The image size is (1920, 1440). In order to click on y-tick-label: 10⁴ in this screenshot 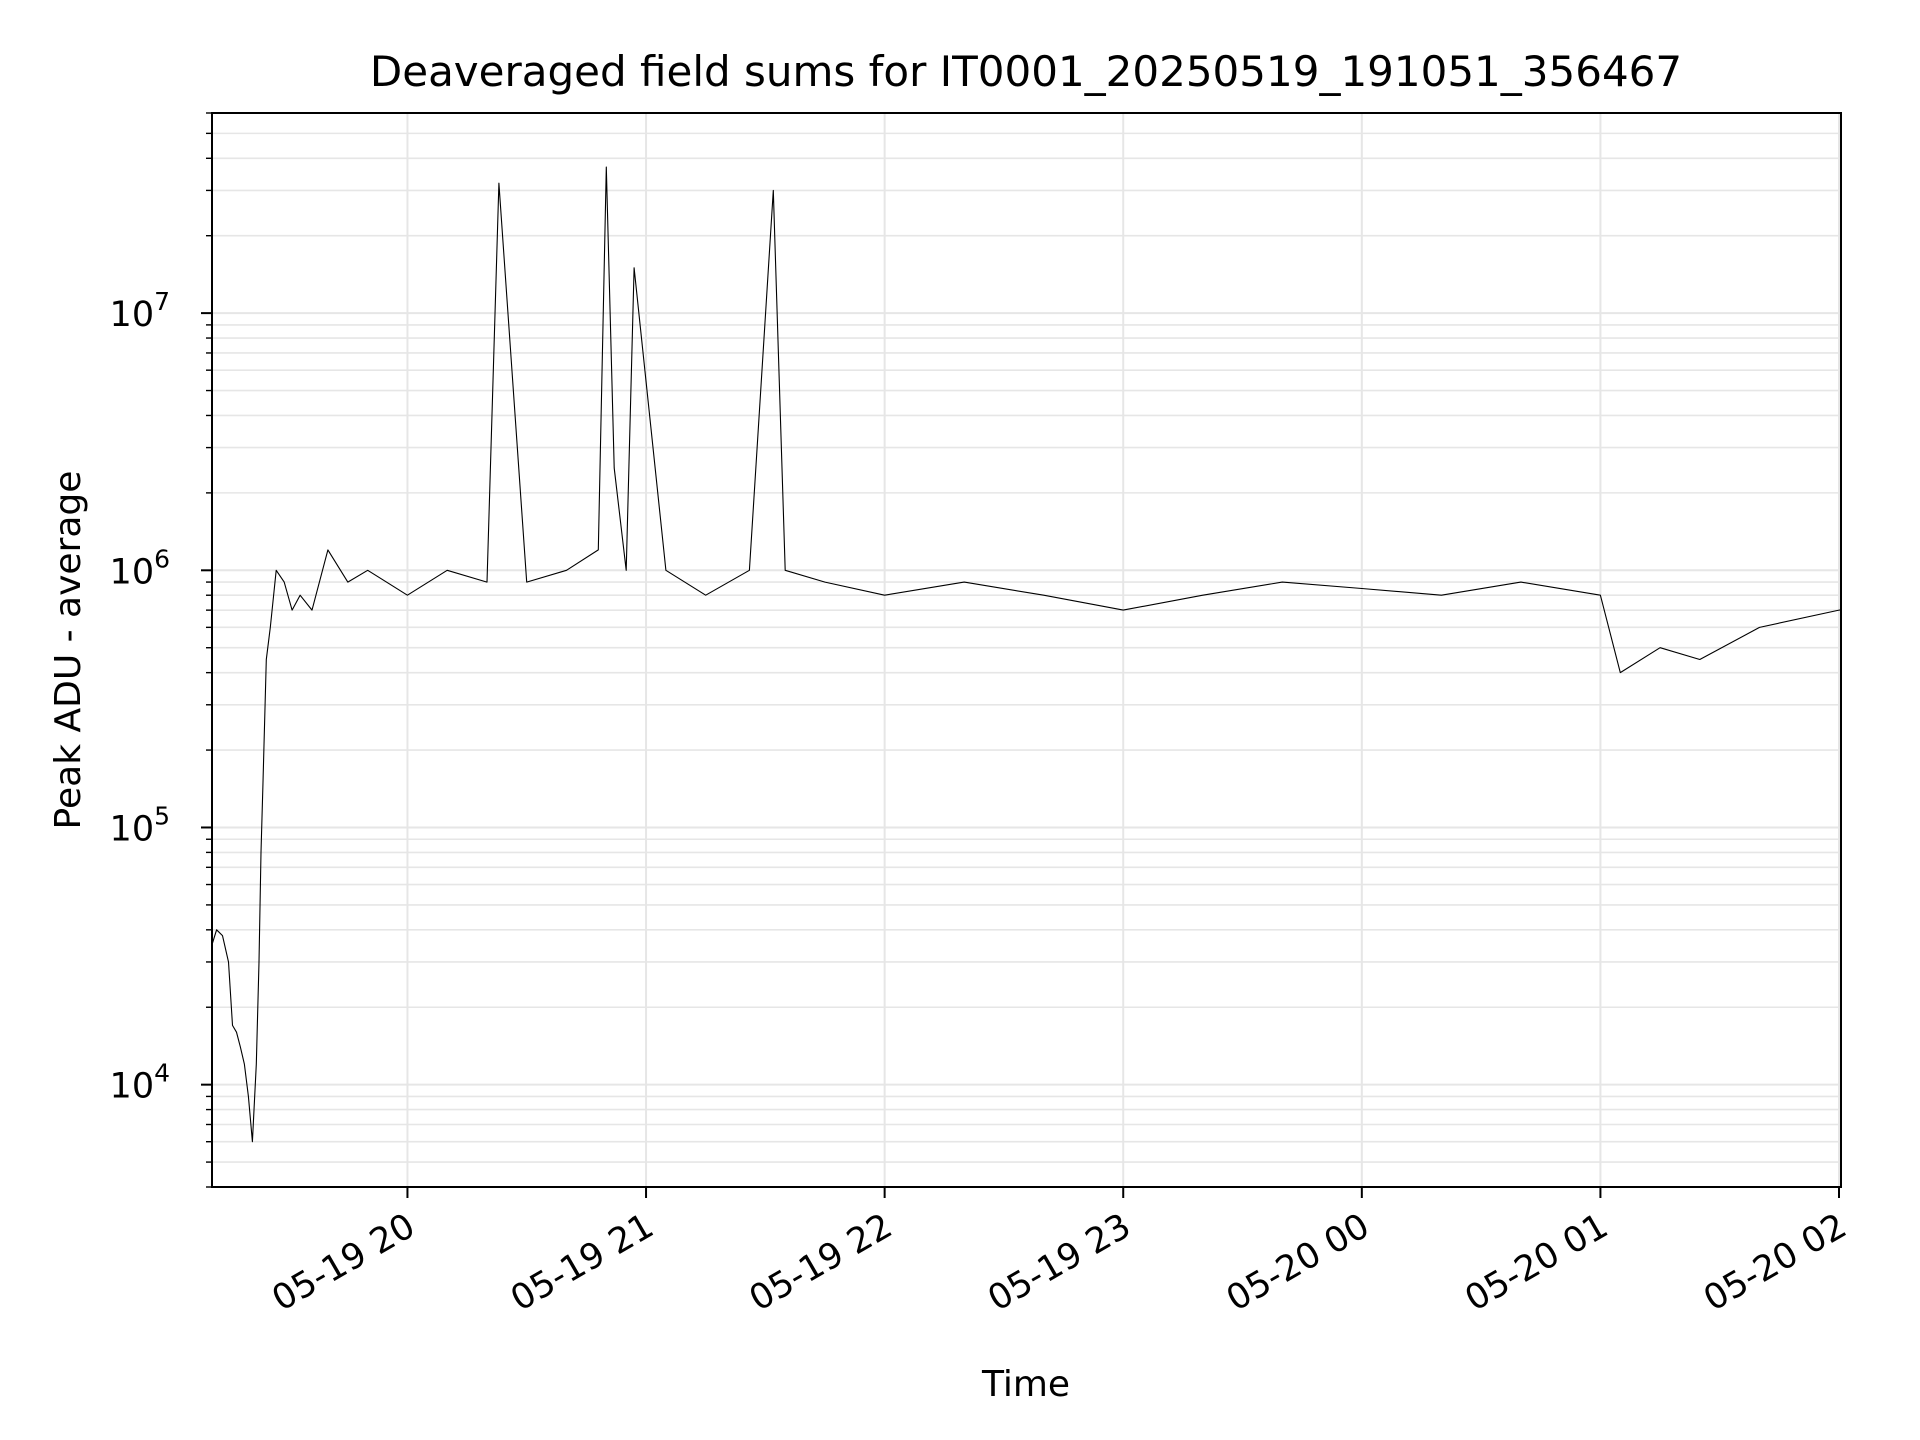, I will do `click(140, 1083)`.